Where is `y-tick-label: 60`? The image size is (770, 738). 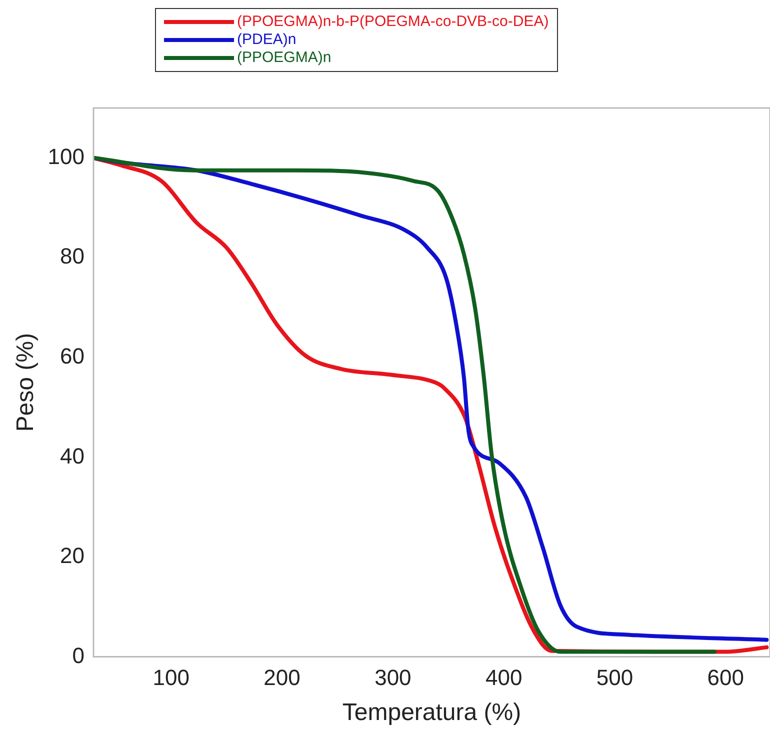 y-tick-label: 60 is located at coordinates (72, 356).